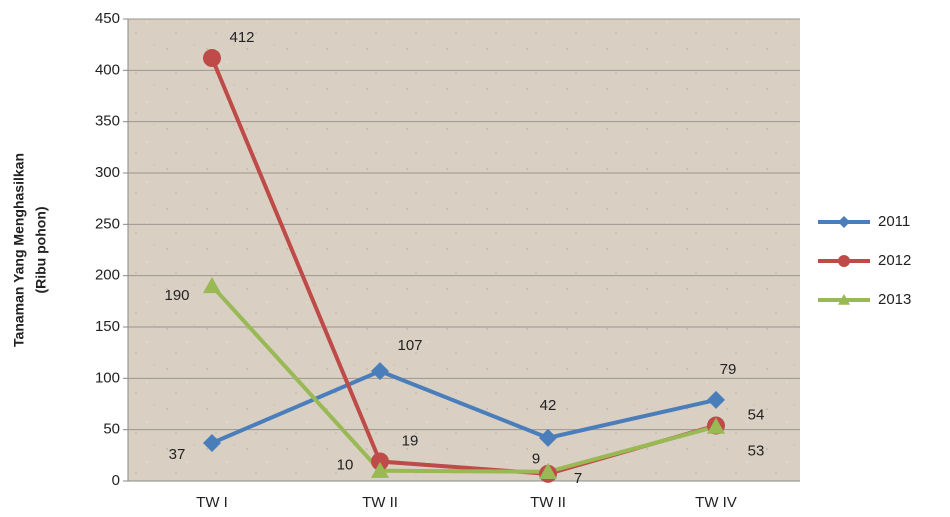 The image size is (950, 517). What do you see at coordinates (107, 377) in the screenshot?
I see `y-tick-label: 100` at bounding box center [107, 377].